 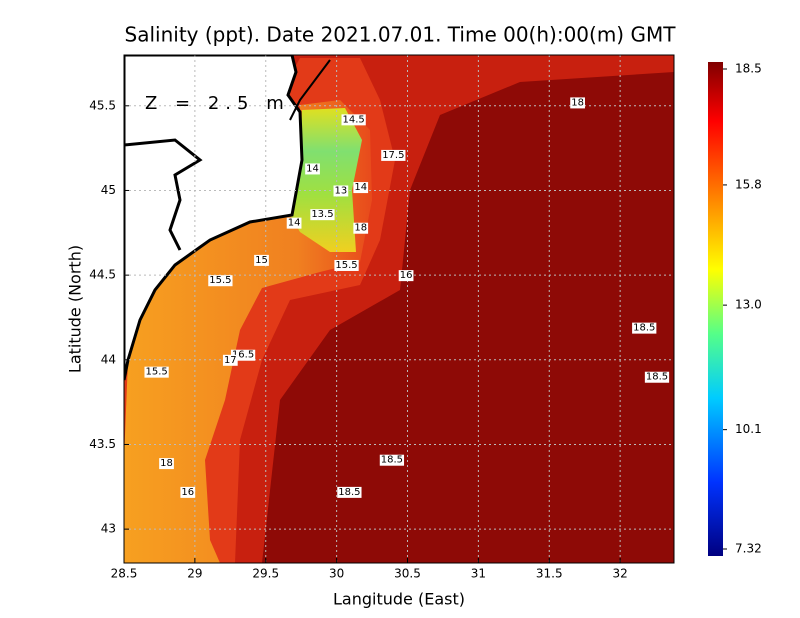 I want to click on x-tick-label: 32, so click(x=619, y=574).